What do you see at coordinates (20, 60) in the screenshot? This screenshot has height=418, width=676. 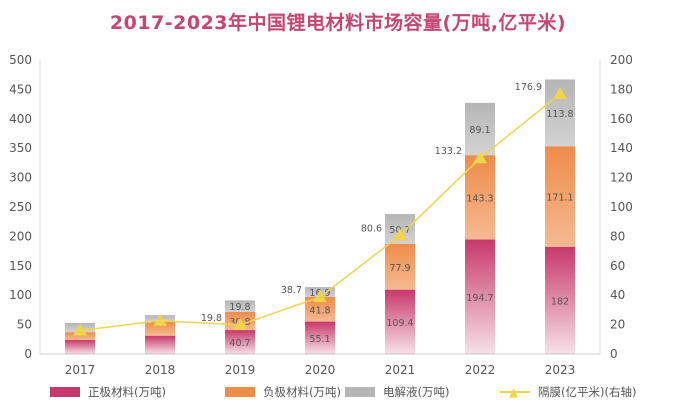 I see `y-tick-label: 500` at bounding box center [20, 60].